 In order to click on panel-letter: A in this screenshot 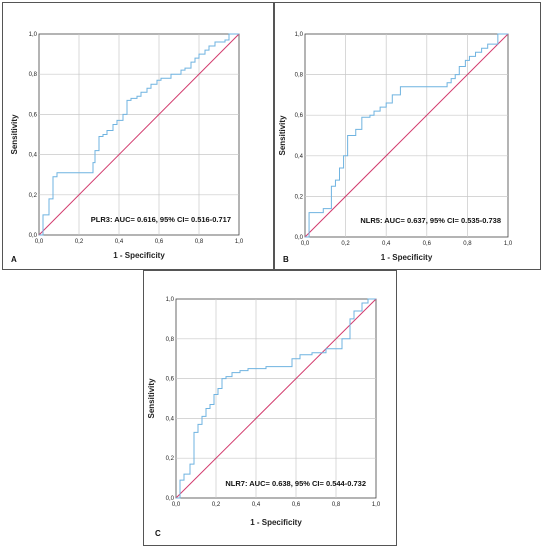, I will do `click(14, 259)`.